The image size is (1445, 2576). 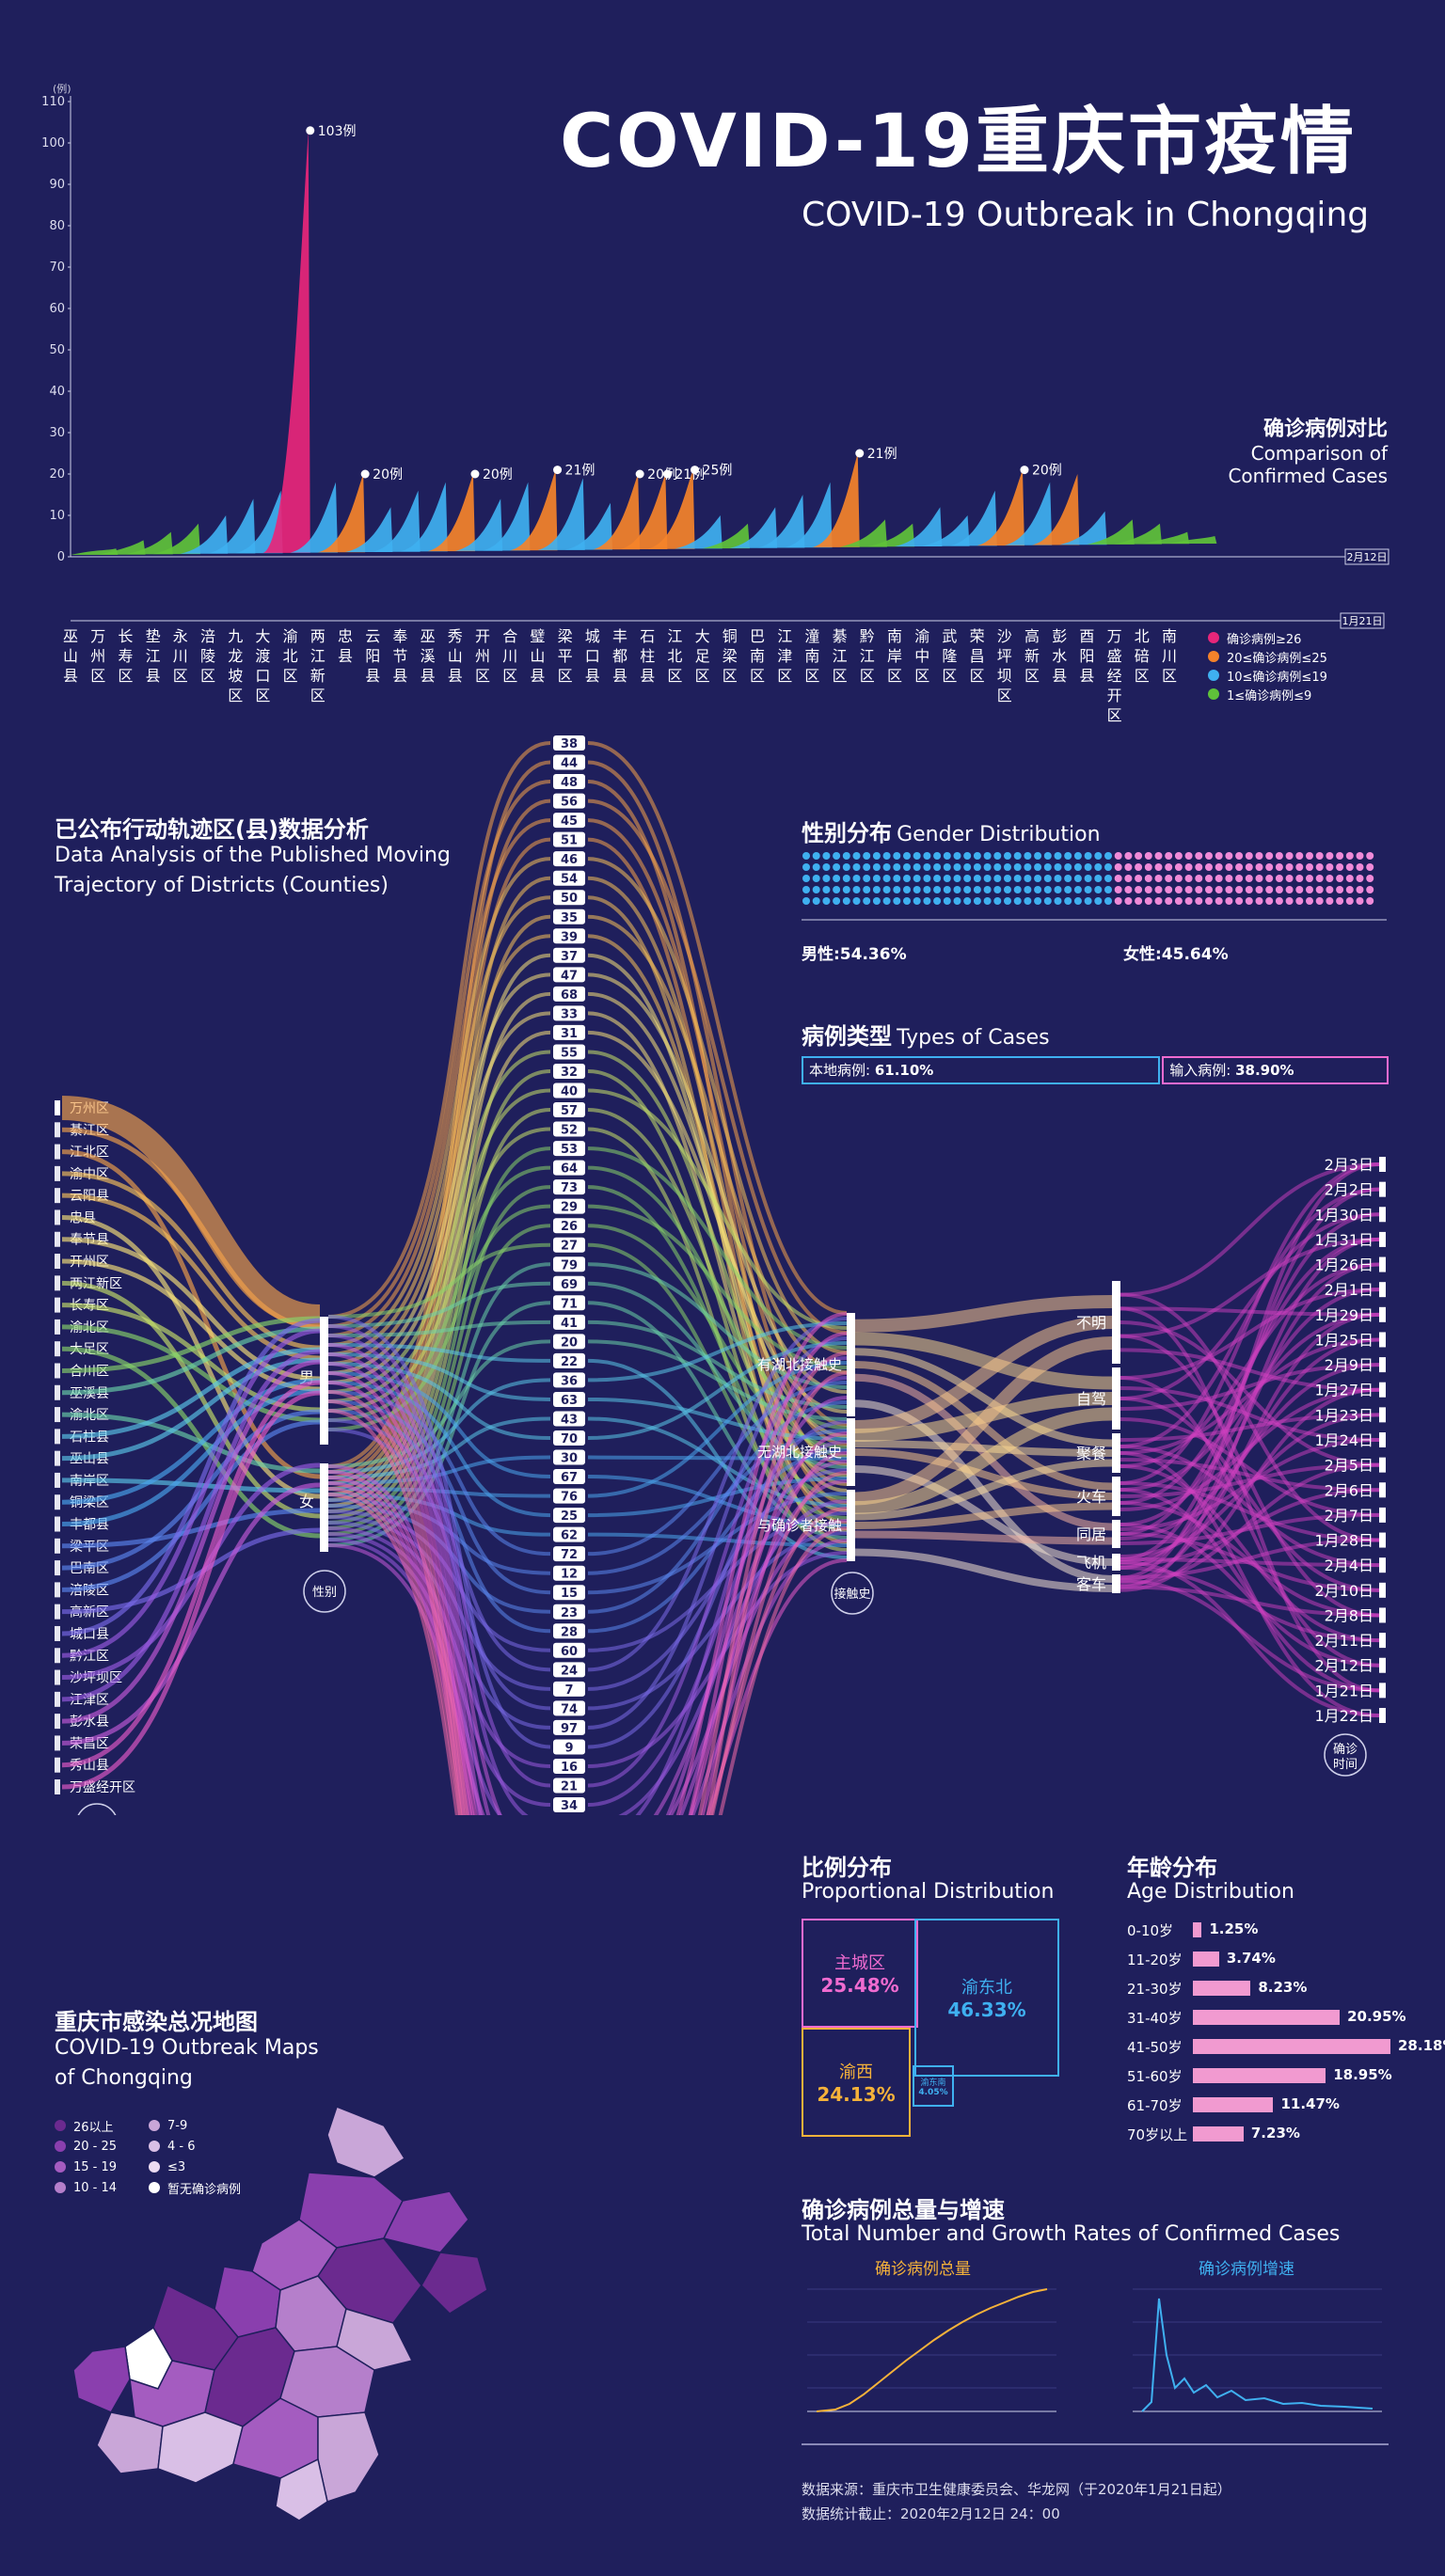 I want to click on axis-district, so click(x=97, y=1809).